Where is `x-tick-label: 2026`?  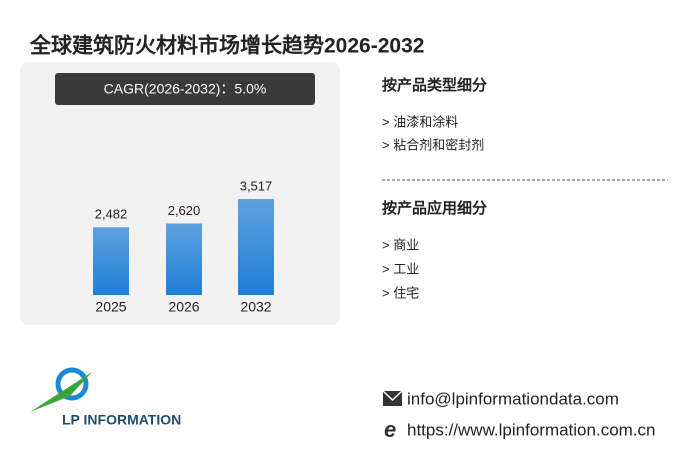 x-tick-label: 2026 is located at coordinates (183, 307).